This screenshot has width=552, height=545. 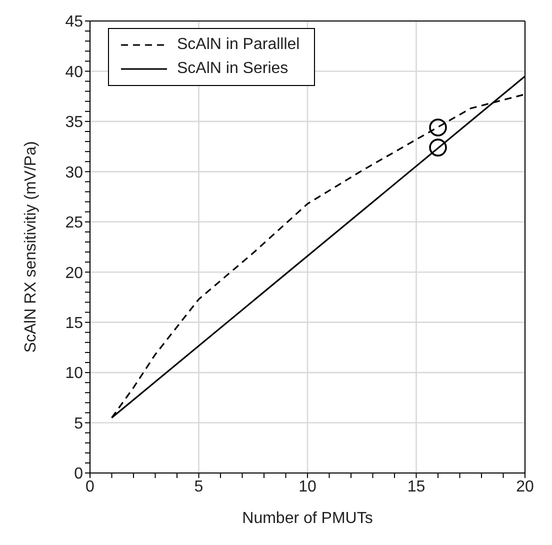 What do you see at coordinates (74, 223) in the screenshot?
I see `y-tick-label: 25` at bounding box center [74, 223].